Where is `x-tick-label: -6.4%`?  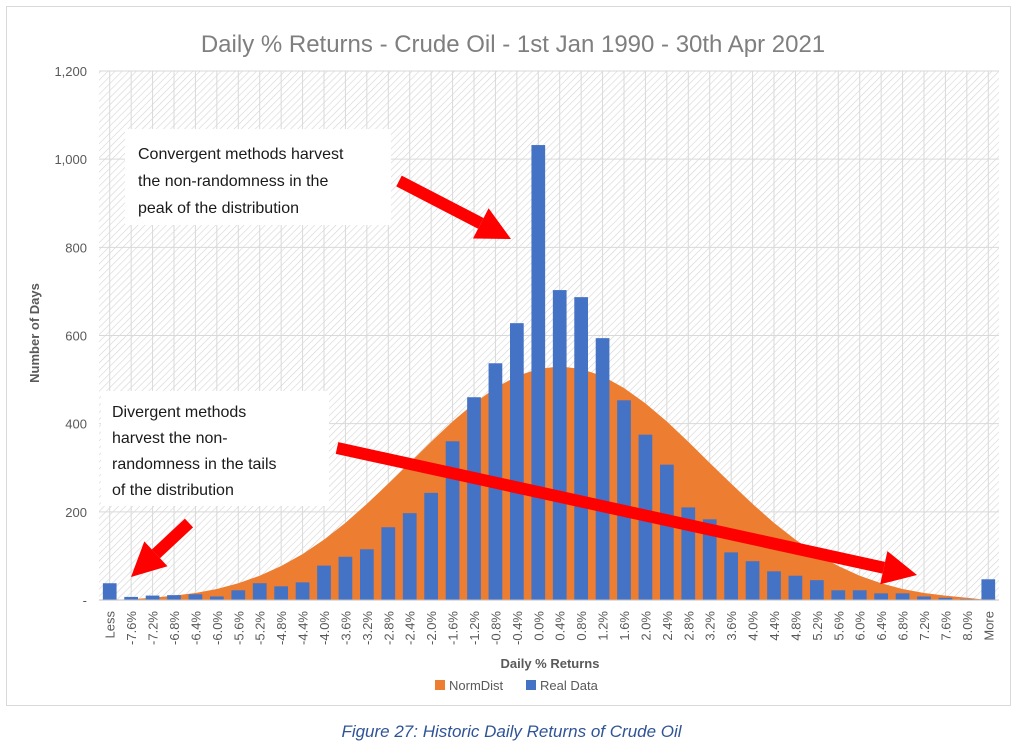 x-tick-label: -6.4% is located at coordinates (195, 628).